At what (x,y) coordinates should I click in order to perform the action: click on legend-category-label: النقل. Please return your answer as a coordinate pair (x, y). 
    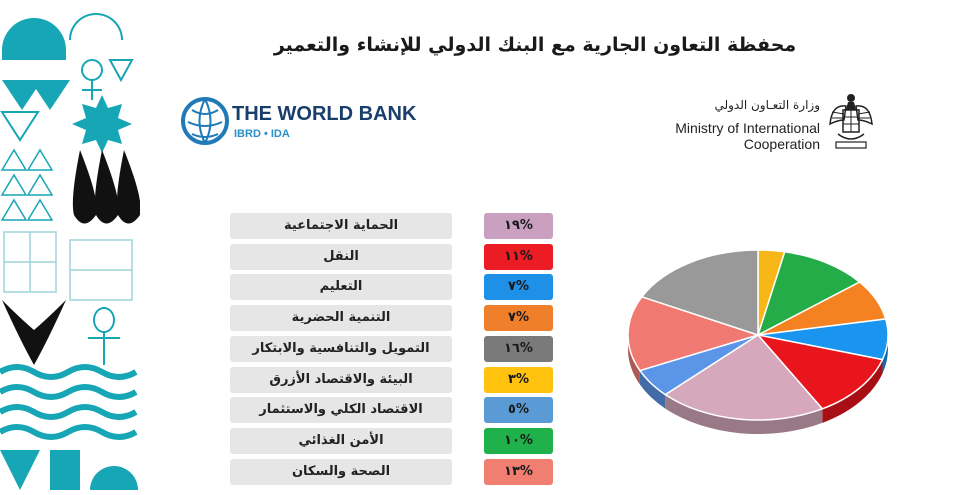
    Looking at the image, I should click on (341, 256).